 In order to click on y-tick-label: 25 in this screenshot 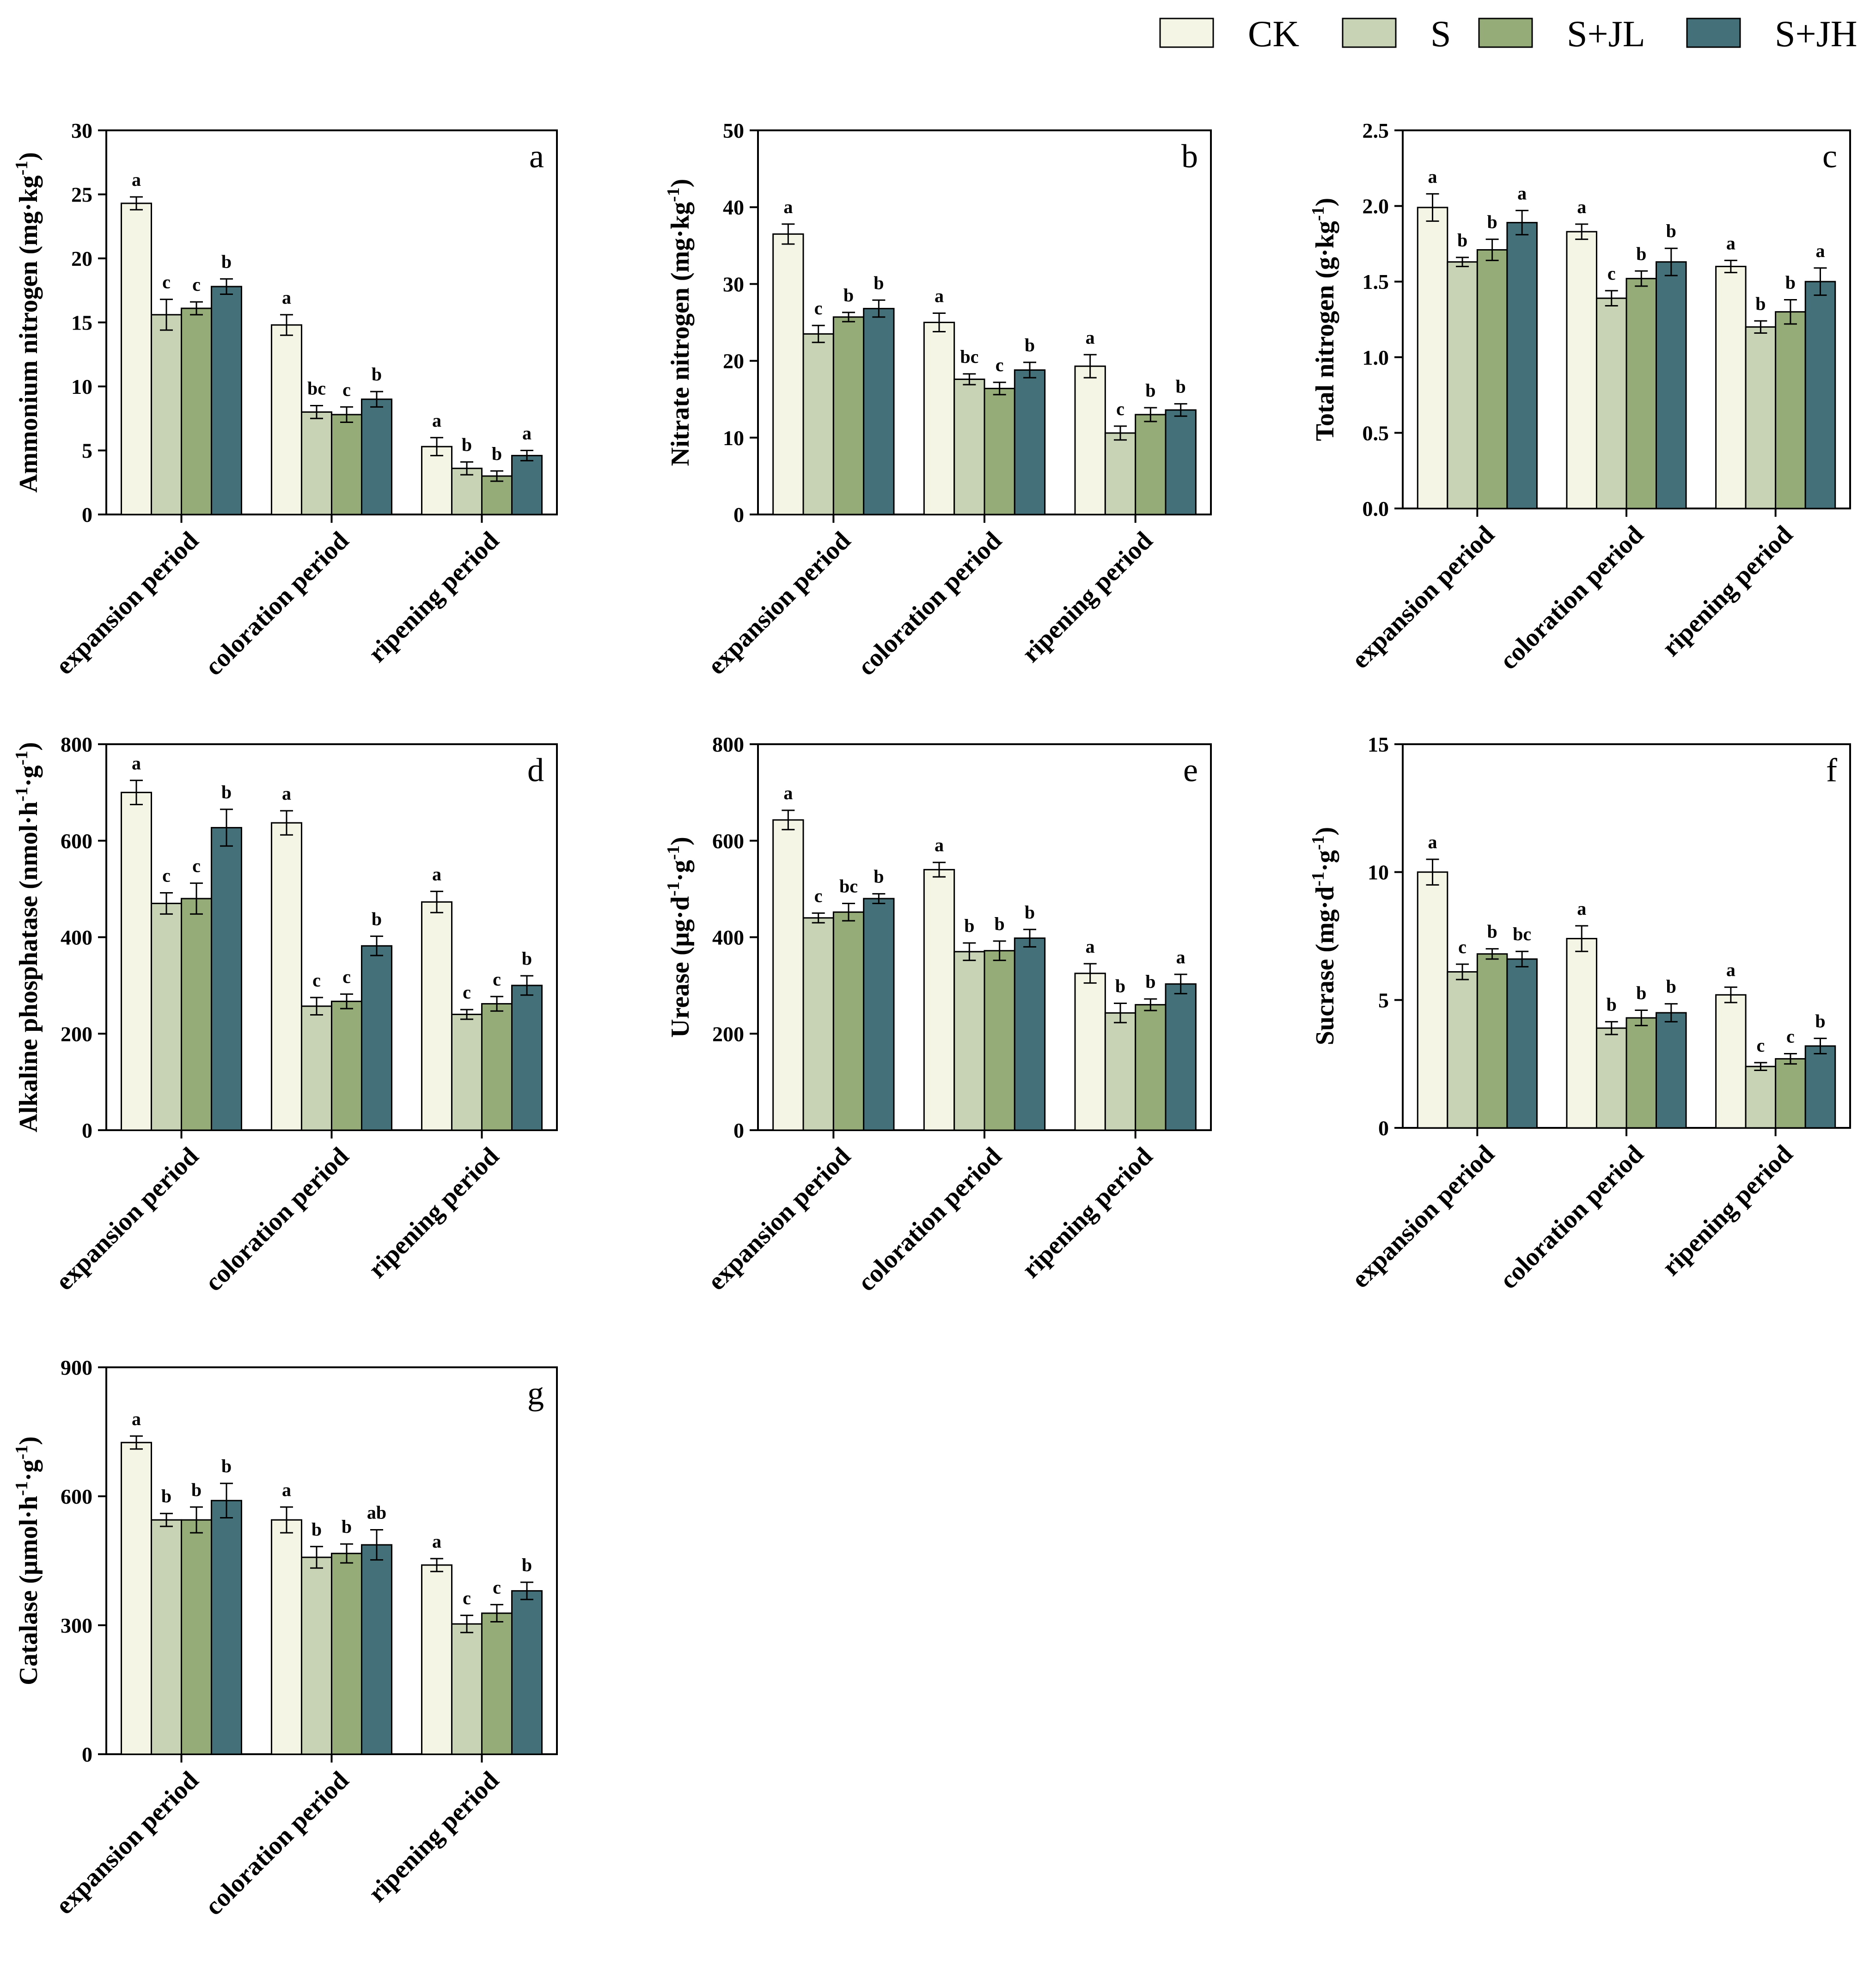, I will do `click(81, 195)`.